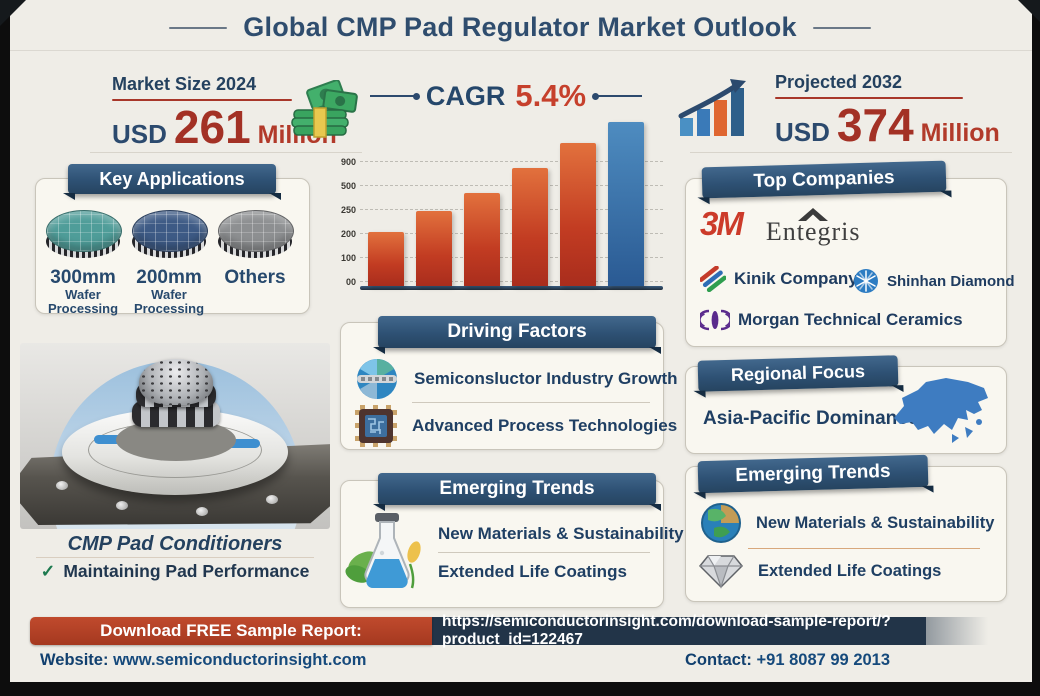  What do you see at coordinates (5, 348) in the screenshot?
I see `frame-edge-left` at bounding box center [5, 348].